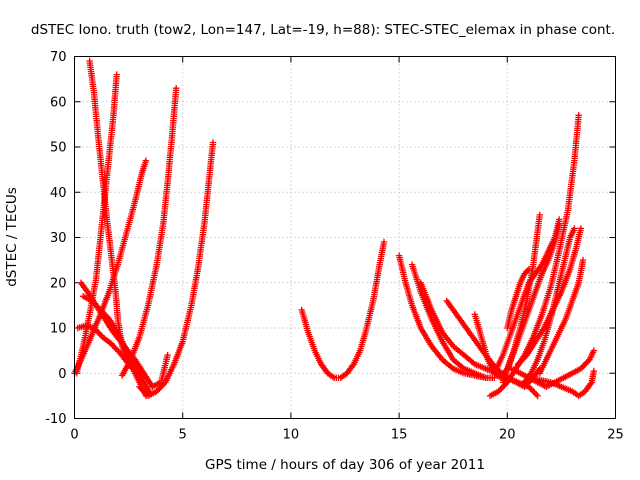 This screenshot has width=640, height=480. Describe the element at coordinates (291, 435) in the screenshot. I see `x-tick-label: 10` at that location.